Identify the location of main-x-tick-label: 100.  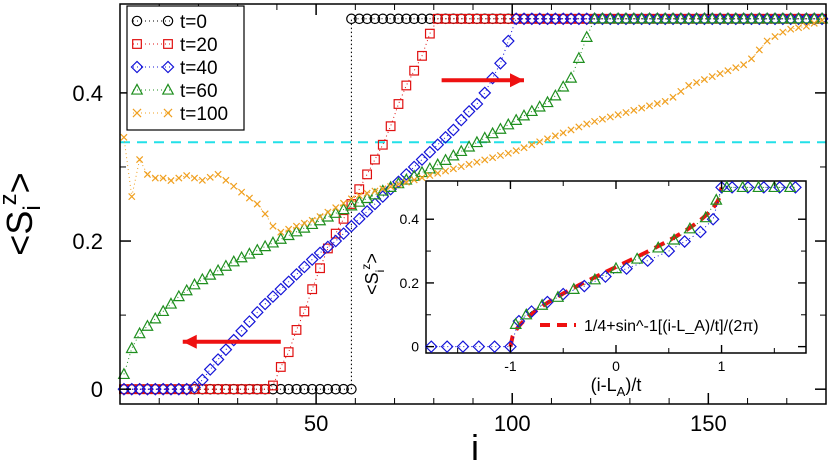
(512, 423).